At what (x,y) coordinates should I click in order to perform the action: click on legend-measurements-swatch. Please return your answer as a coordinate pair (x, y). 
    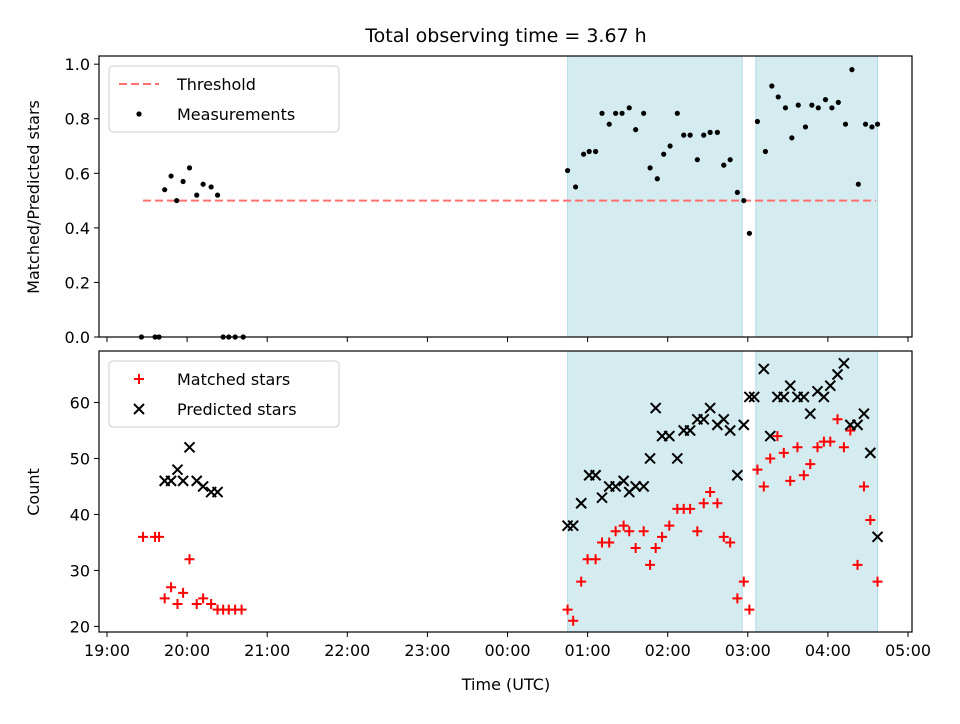
    Looking at the image, I should click on (139, 114).